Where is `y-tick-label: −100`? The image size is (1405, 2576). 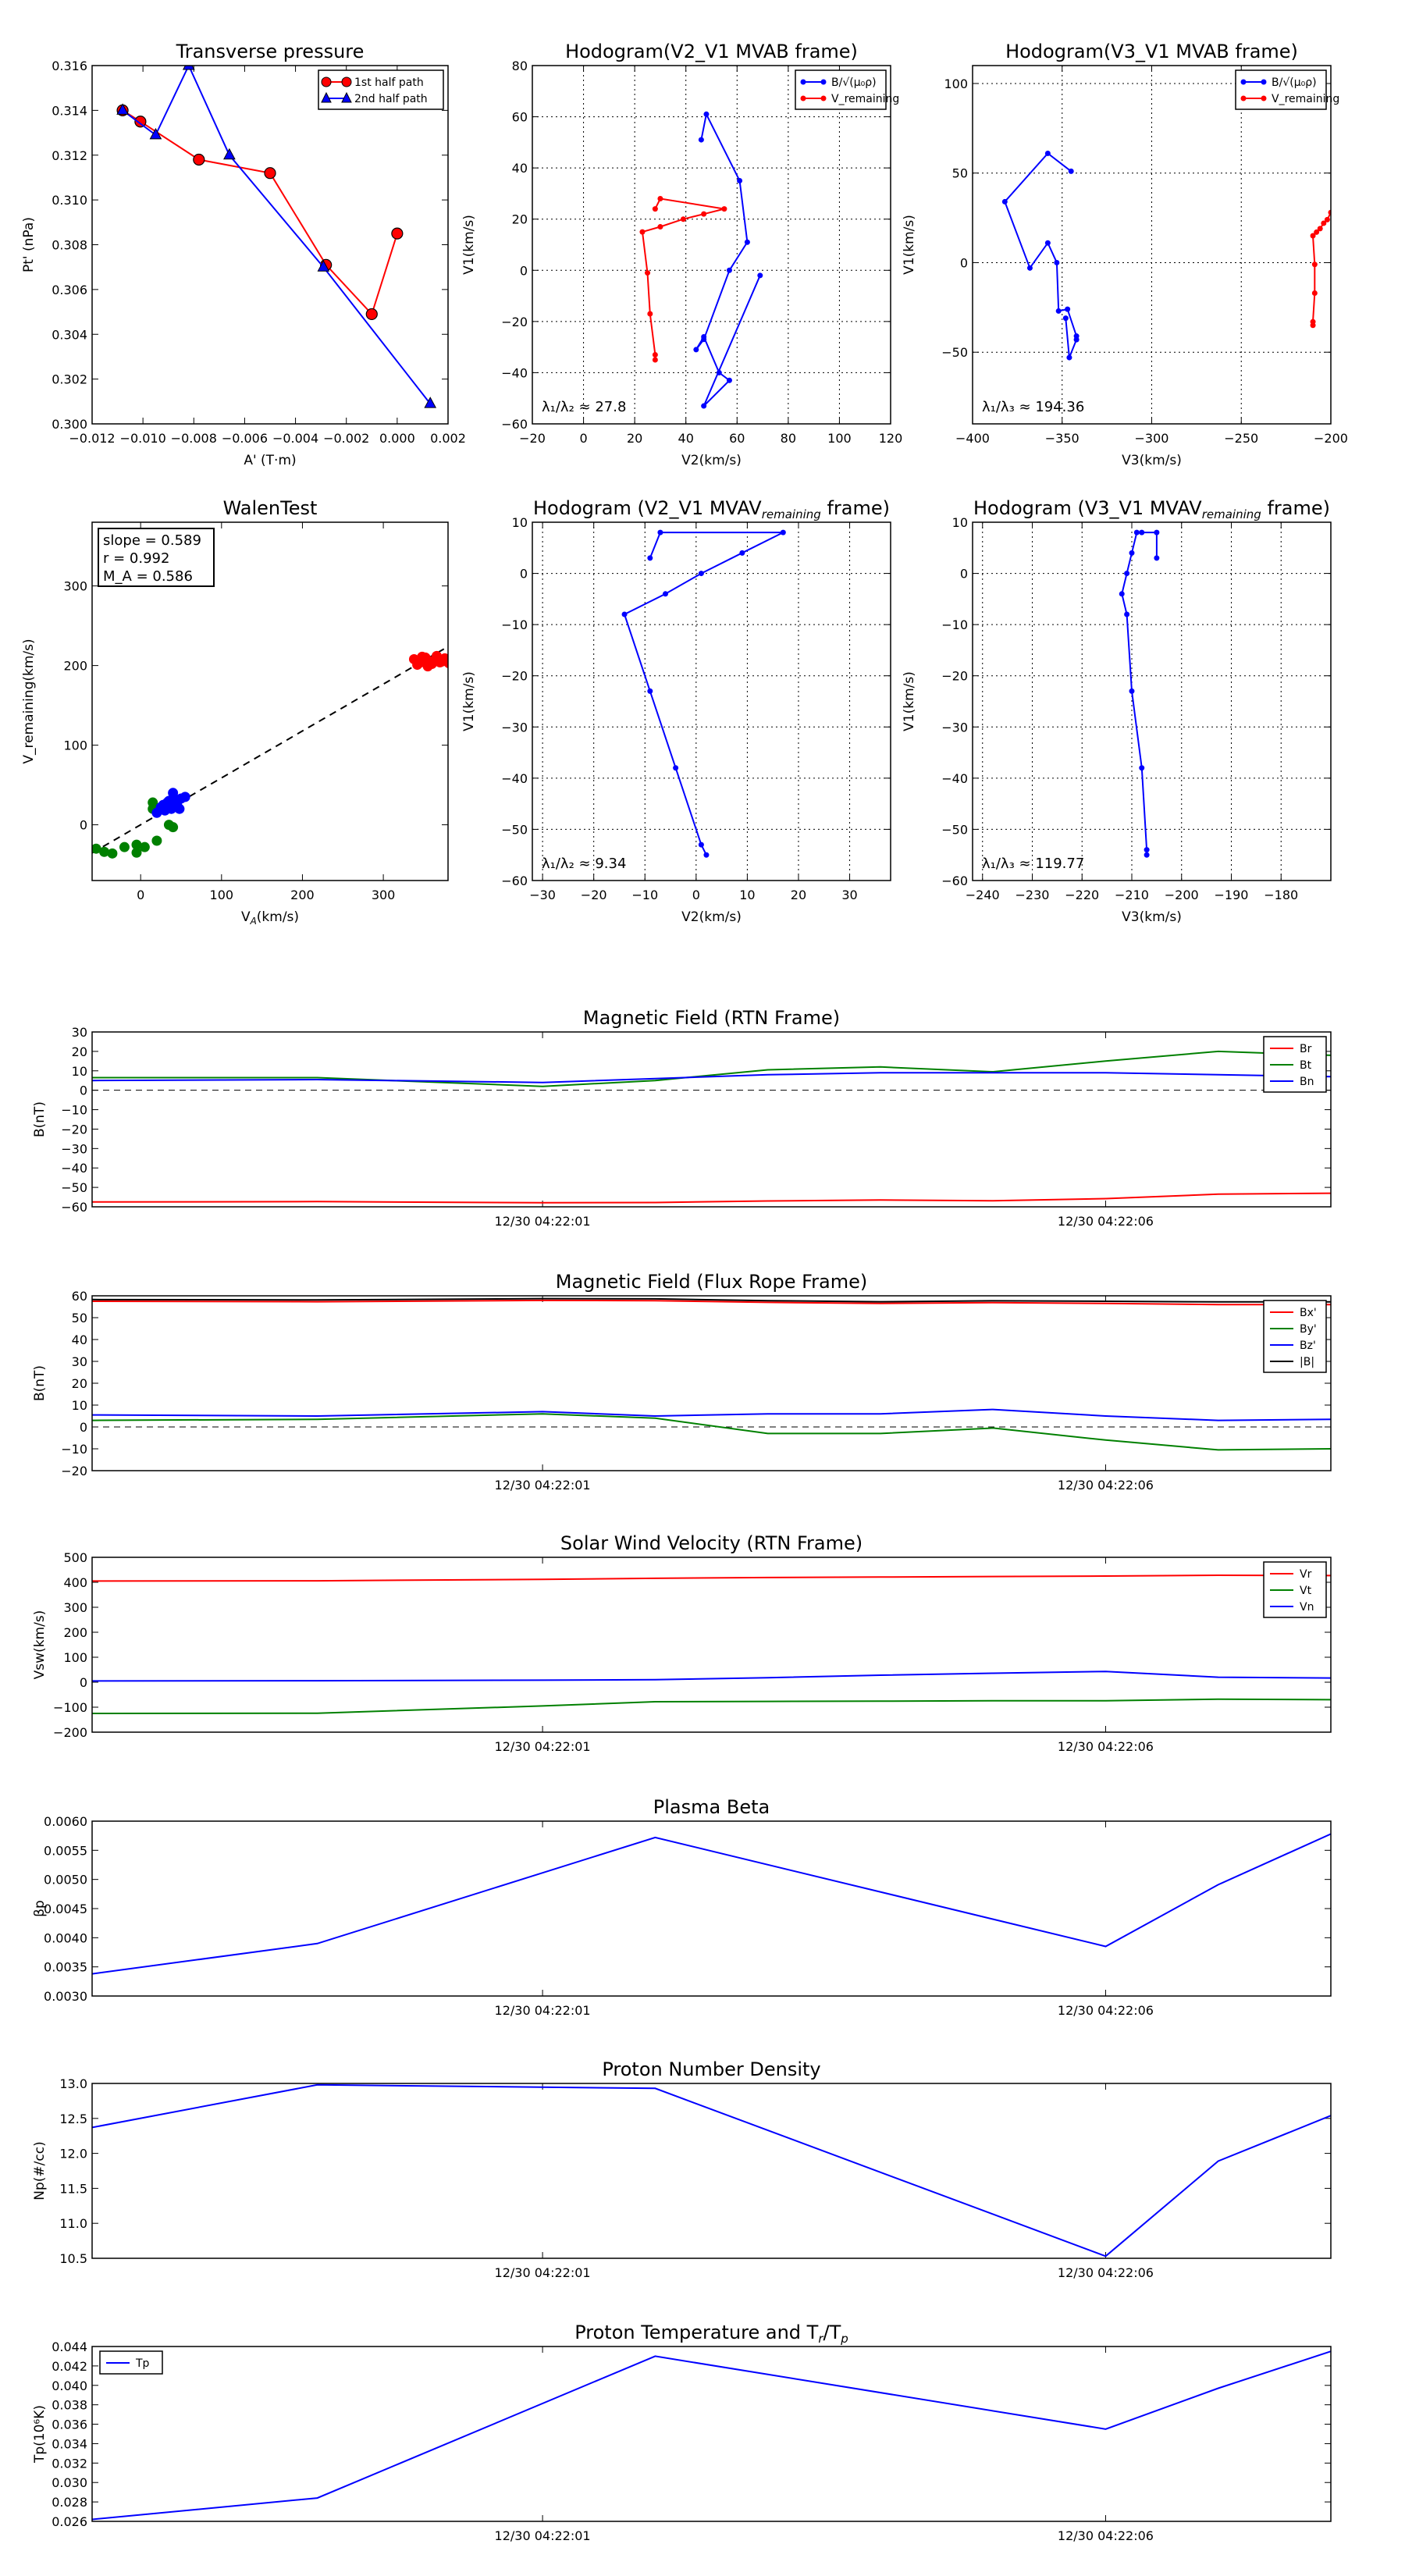
y-tick-label: −100 is located at coordinates (70, 1707).